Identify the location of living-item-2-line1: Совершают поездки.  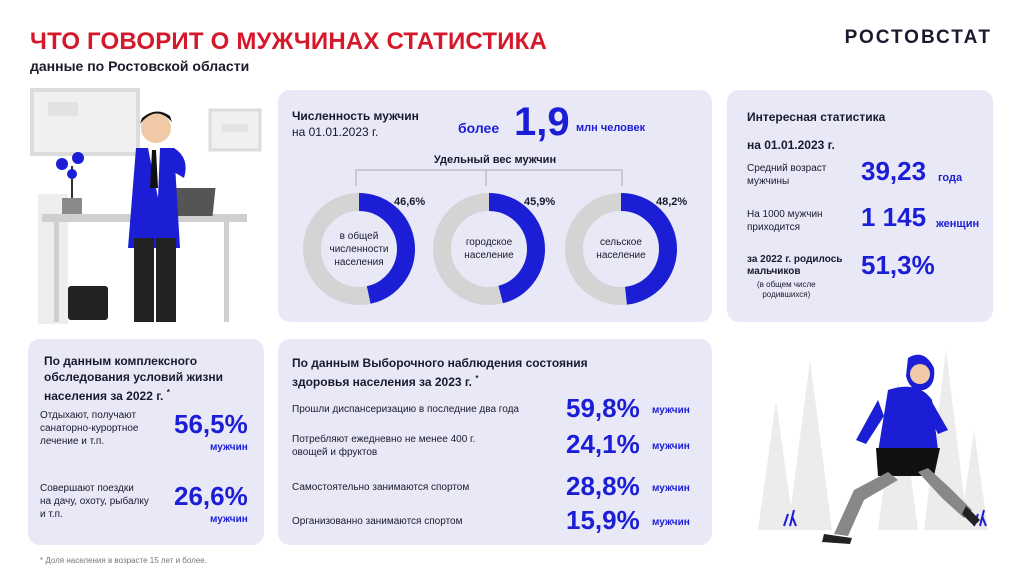
(87, 488).